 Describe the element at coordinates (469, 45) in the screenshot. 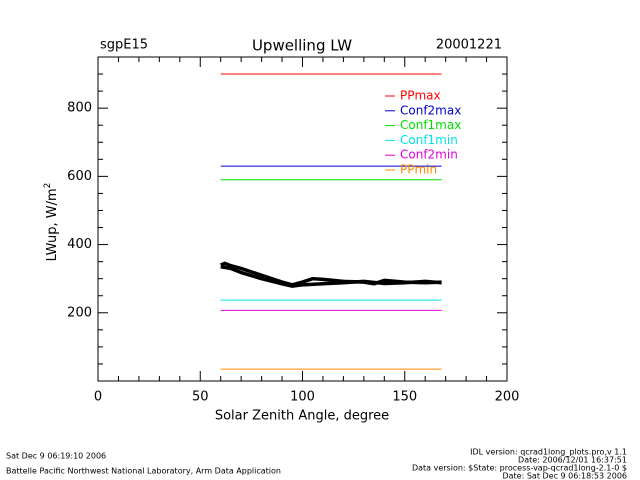

I see `right-title: 20001221` at that location.